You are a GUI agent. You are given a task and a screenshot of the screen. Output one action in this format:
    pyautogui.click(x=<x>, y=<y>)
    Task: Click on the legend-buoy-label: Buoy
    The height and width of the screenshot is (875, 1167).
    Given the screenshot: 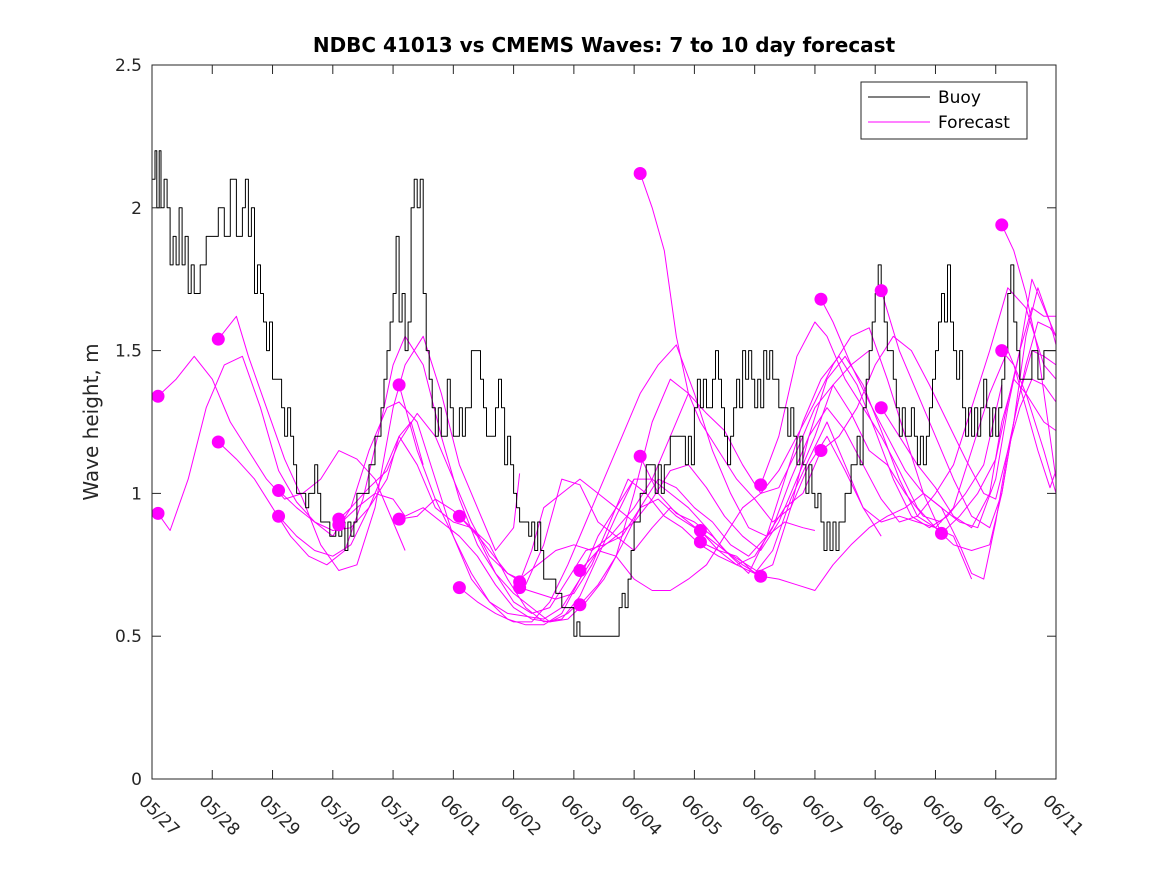 What is the action you would take?
    pyautogui.click(x=959, y=98)
    